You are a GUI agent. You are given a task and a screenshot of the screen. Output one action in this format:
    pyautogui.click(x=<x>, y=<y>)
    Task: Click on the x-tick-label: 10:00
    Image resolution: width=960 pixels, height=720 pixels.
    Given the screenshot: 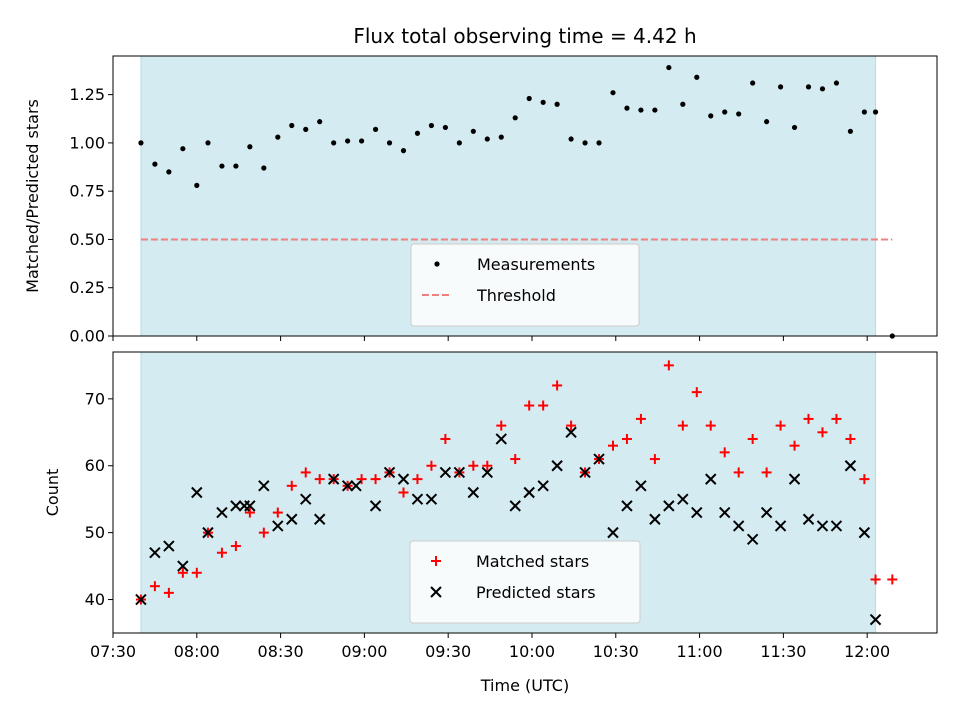 What is the action you would take?
    pyautogui.click(x=532, y=651)
    